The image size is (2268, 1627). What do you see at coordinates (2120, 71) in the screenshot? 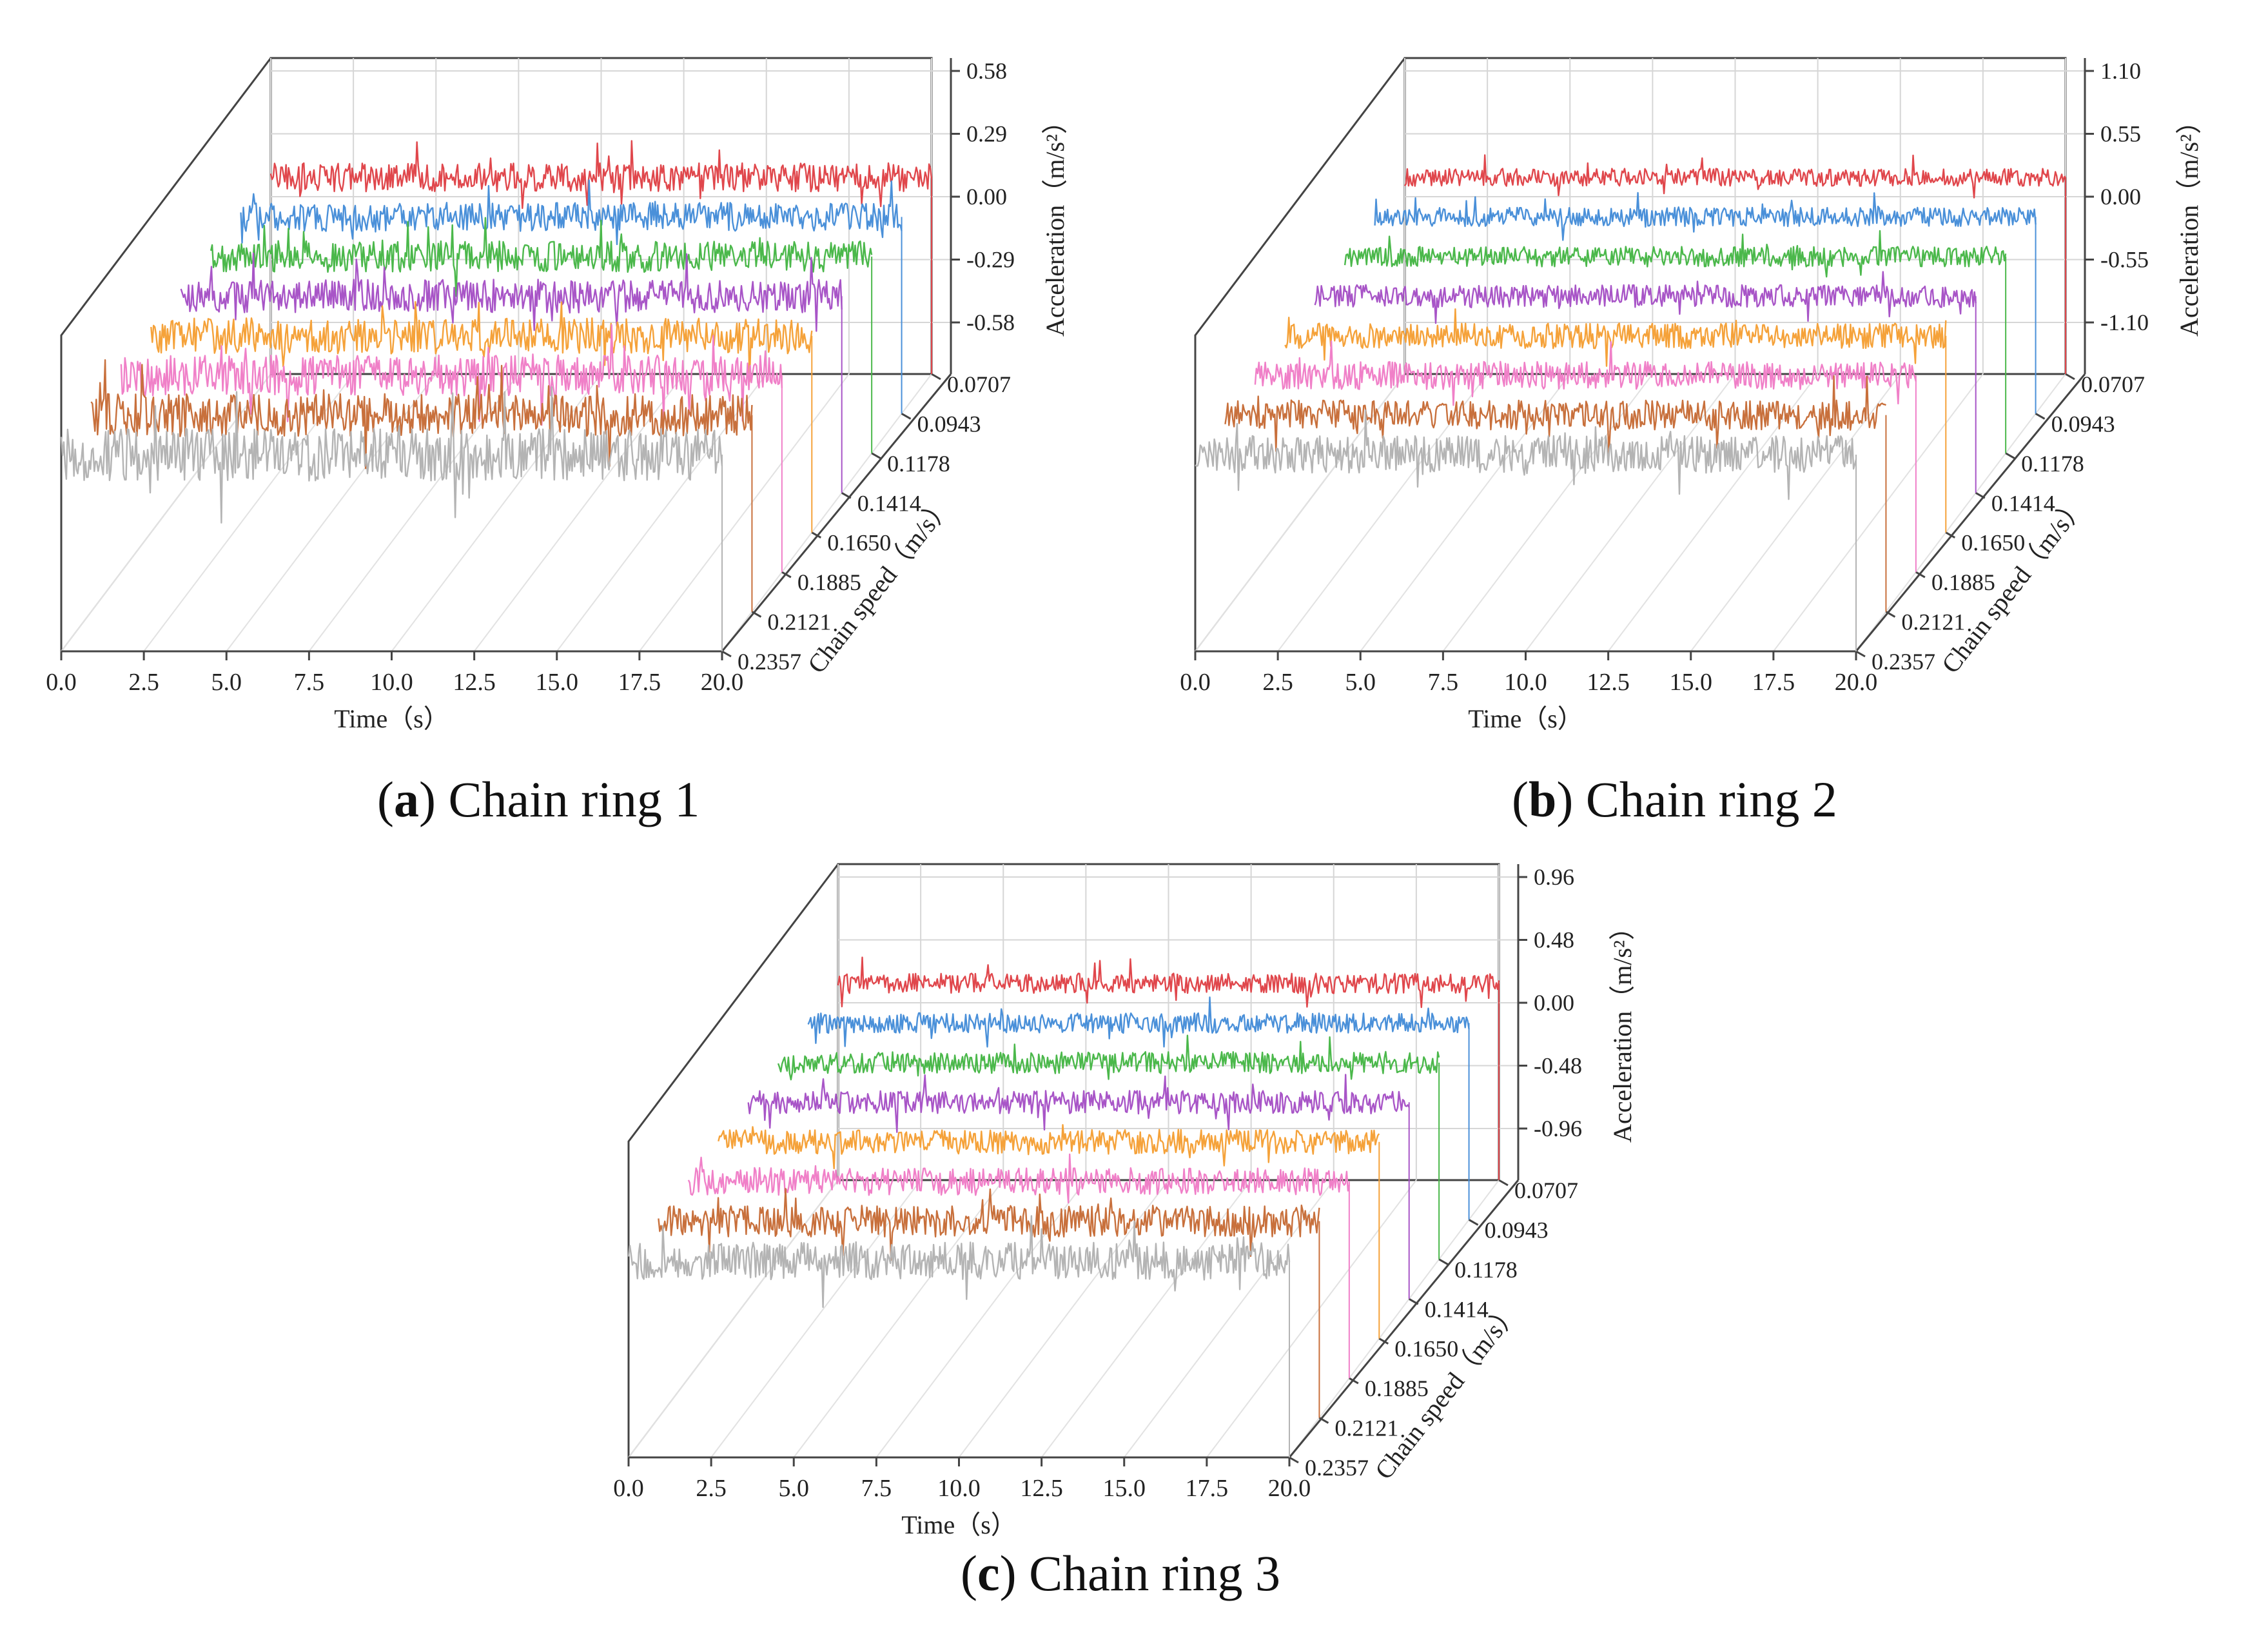
I see `y-tick-label: 1.10` at bounding box center [2120, 71].